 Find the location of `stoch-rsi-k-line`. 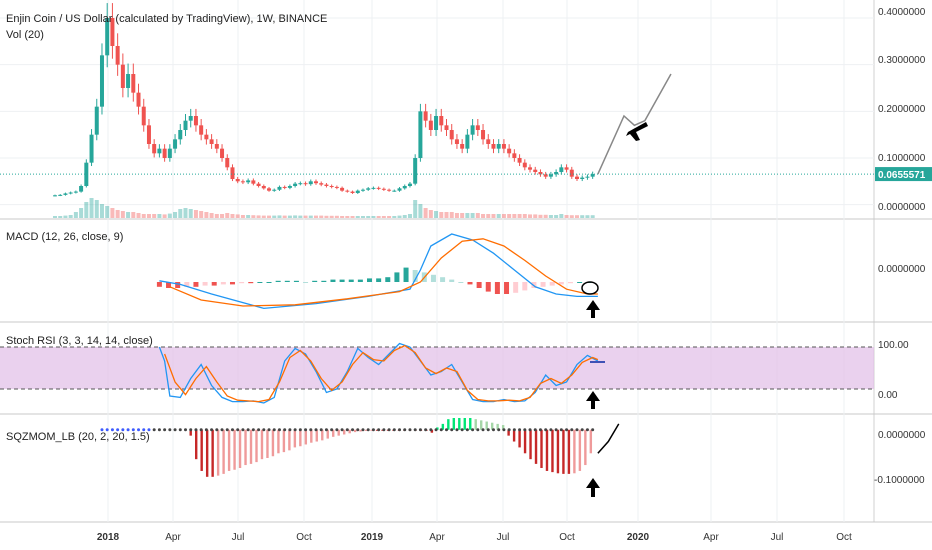

stoch-rsi-k-line is located at coordinates (378, 373).